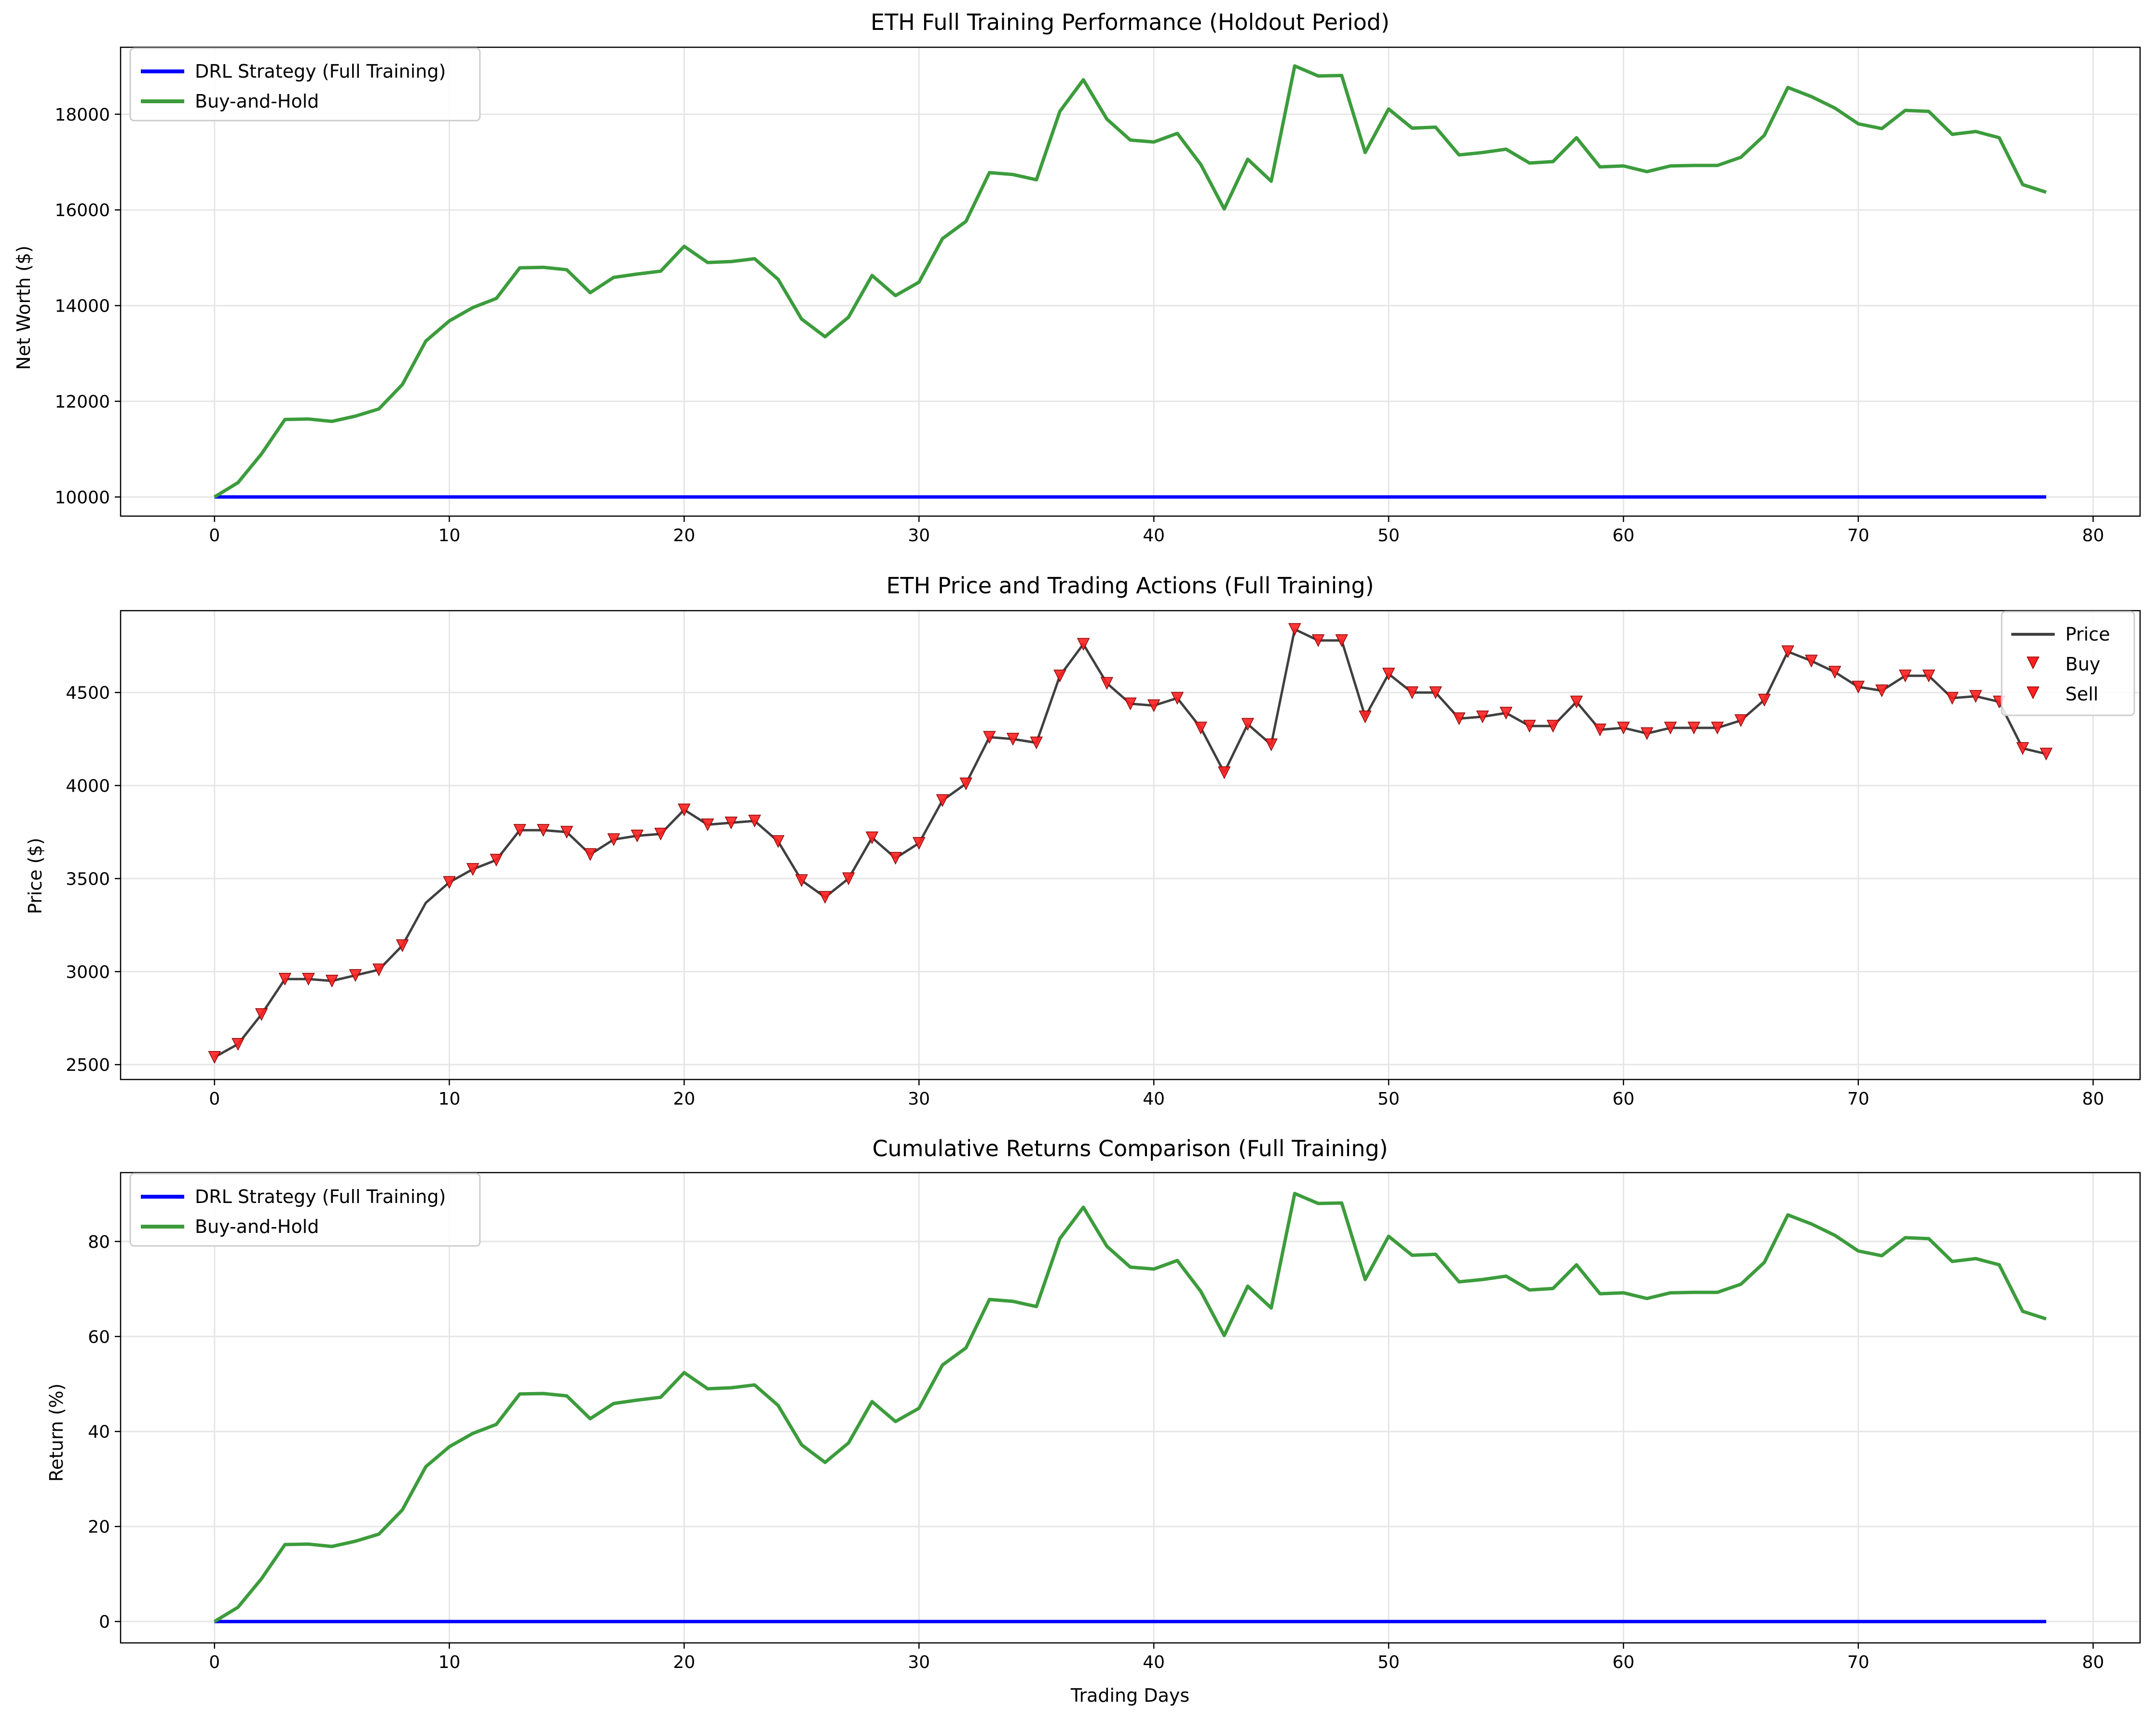  What do you see at coordinates (88, 879) in the screenshot?
I see `price-y-tick-label-3500: 3500` at bounding box center [88, 879].